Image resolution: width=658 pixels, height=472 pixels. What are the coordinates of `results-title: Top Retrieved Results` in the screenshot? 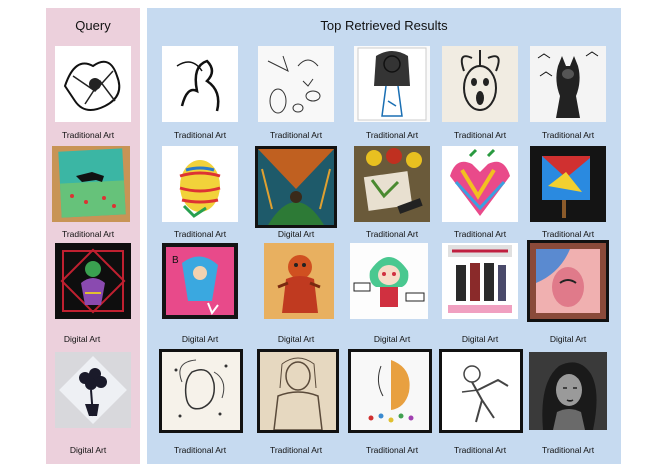 It's located at (384, 25).